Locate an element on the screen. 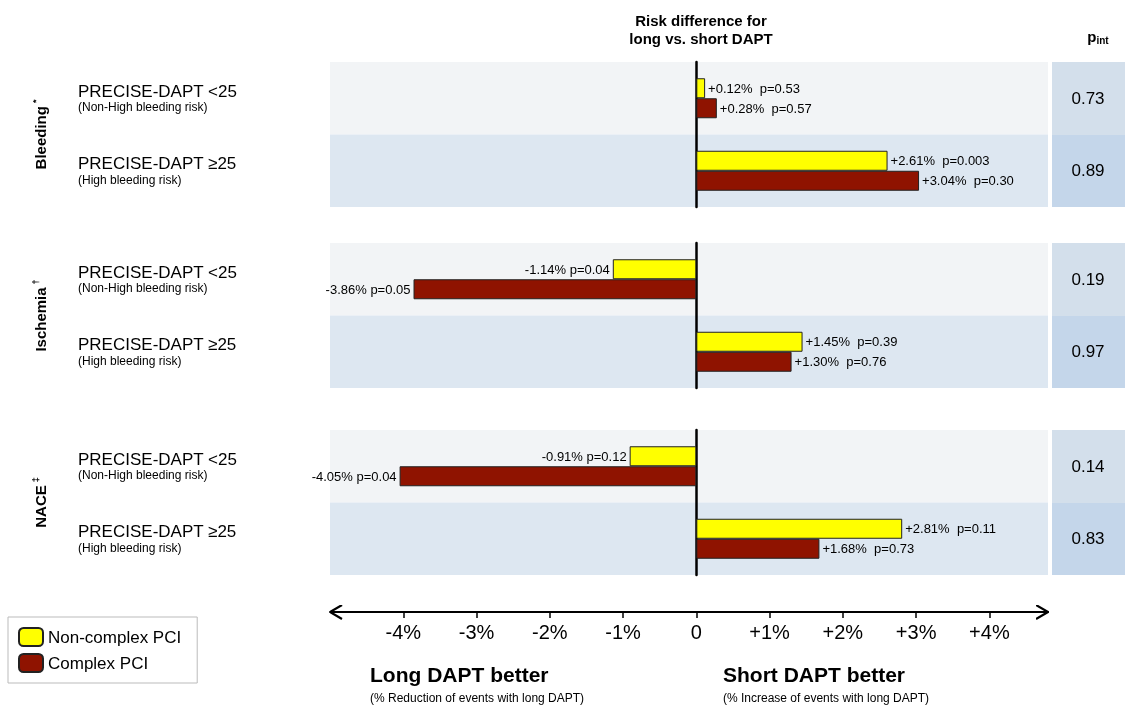  data-label: -1.14% p=0.04 is located at coordinates (567, 269).